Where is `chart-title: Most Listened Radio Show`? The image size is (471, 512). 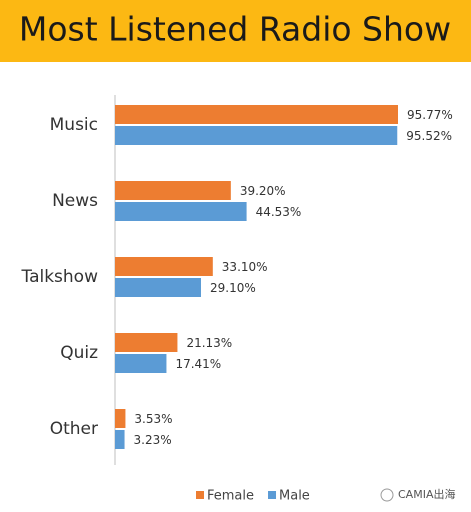
chart-title: Most Listened Radio Show is located at coordinates (235, 29).